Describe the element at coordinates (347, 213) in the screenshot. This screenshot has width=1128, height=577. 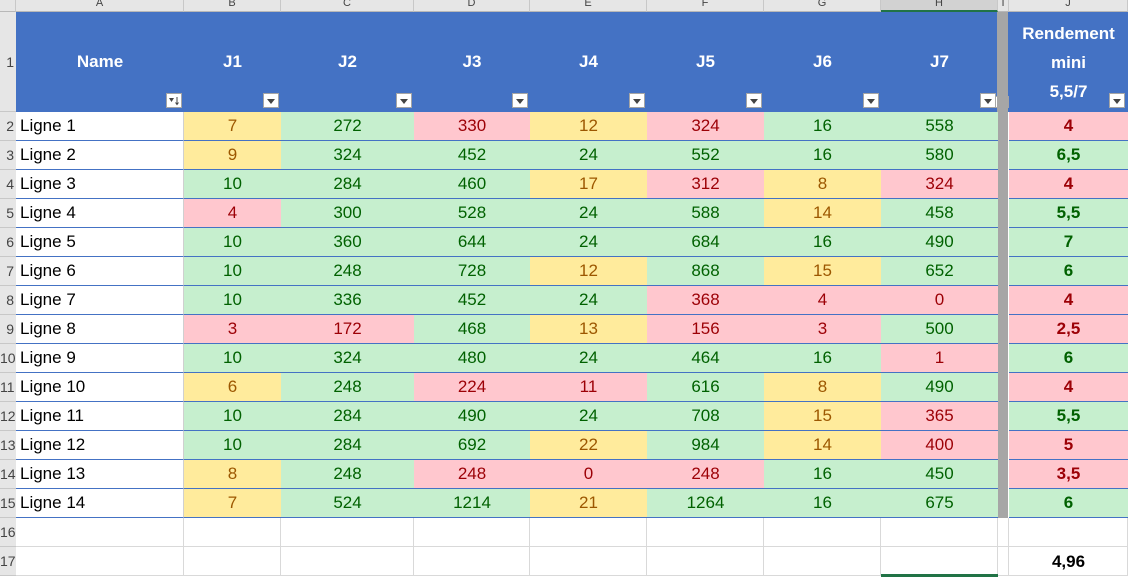
I see `value-cell: 300` at that location.